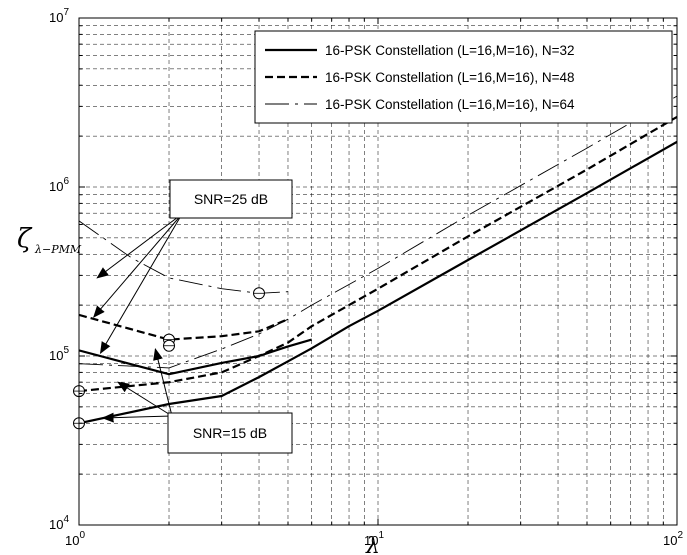 The image size is (687, 555). I want to click on legend-label-2: 16-PSK Constellation (L=16,M=16), N=48, so click(450, 77).